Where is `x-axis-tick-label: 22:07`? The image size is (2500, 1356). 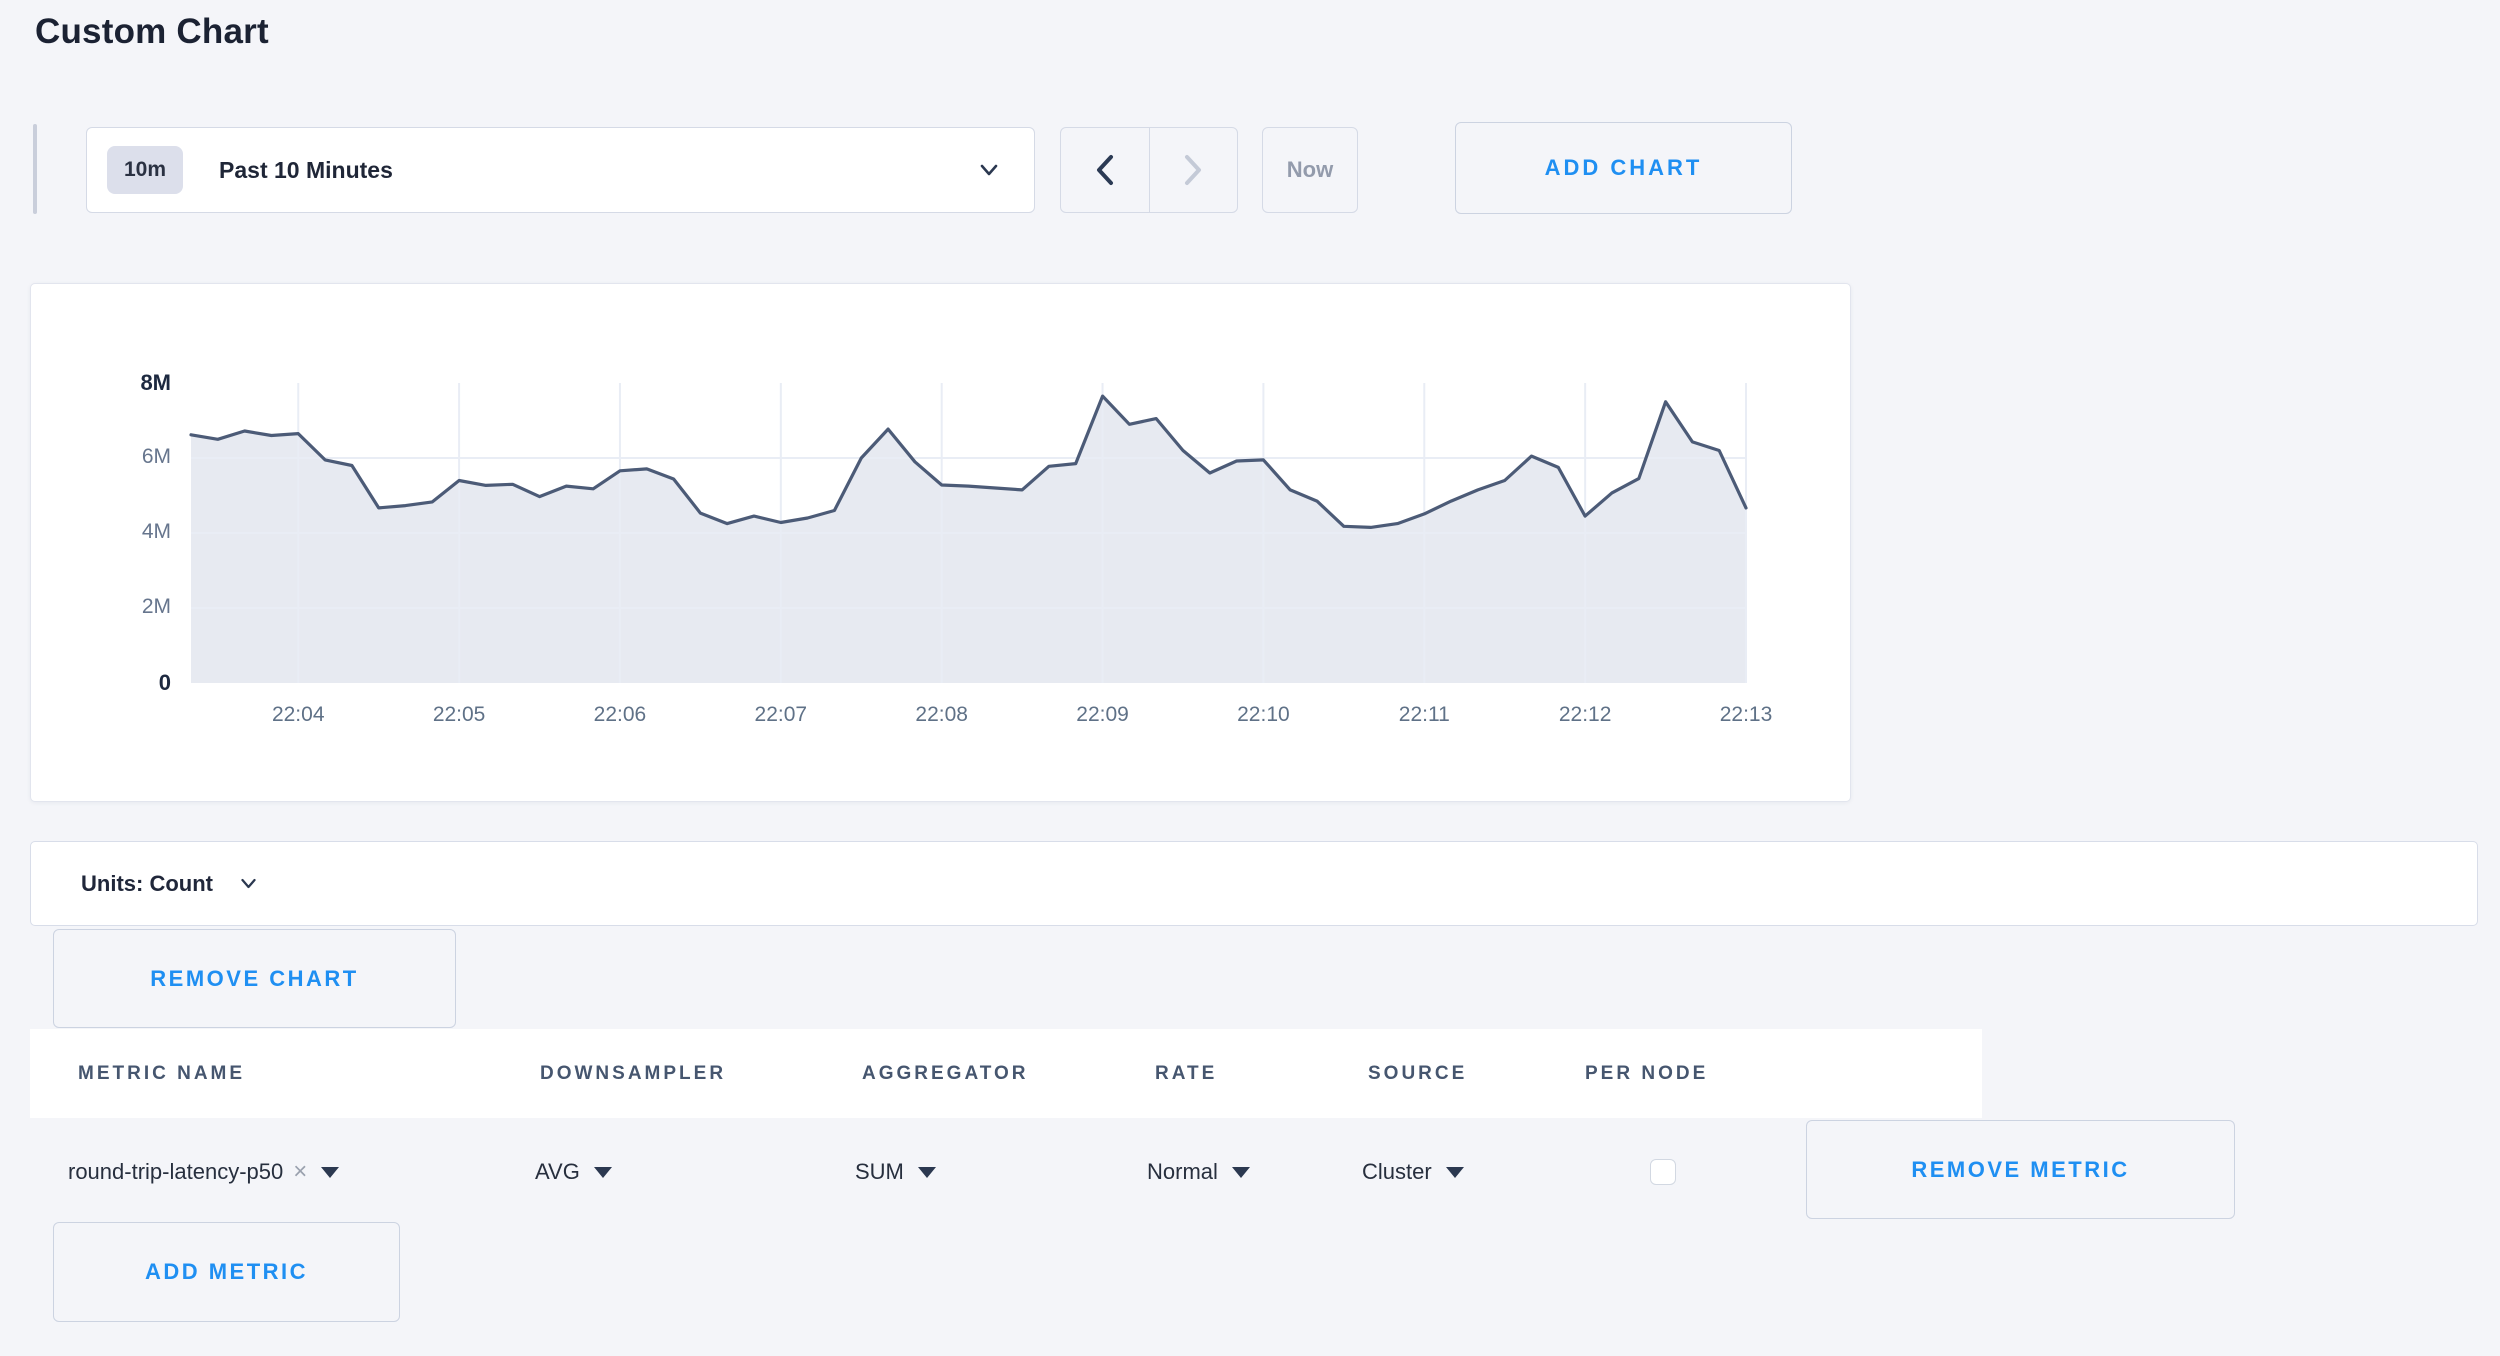
x-axis-tick-label: 22:07 is located at coordinates (781, 714).